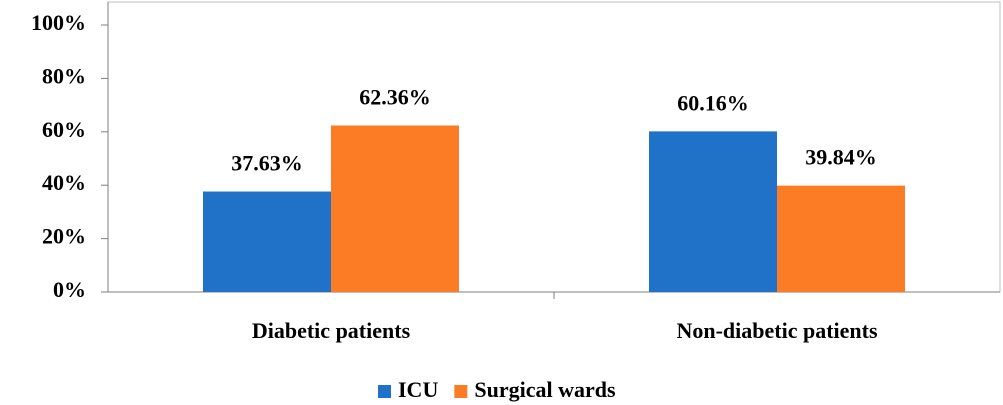 Image resolution: width=1003 pixels, height=405 pixels. What do you see at coordinates (64, 182) in the screenshot?
I see `y-tick-label: 40%` at bounding box center [64, 182].